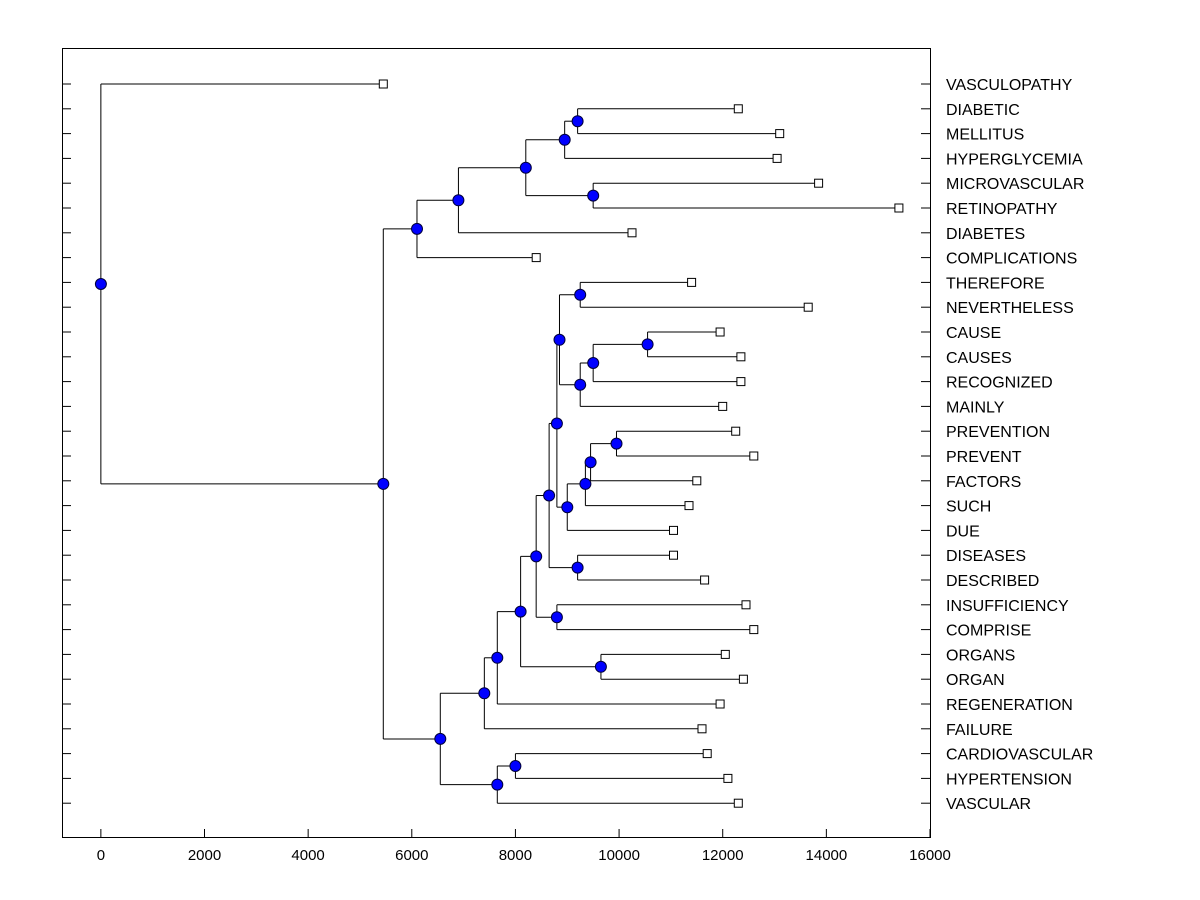 The image size is (1200, 900). What do you see at coordinates (411, 855) in the screenshot?
I see `x-tick-label-6000: 6000` at bounding box center [411, 855].